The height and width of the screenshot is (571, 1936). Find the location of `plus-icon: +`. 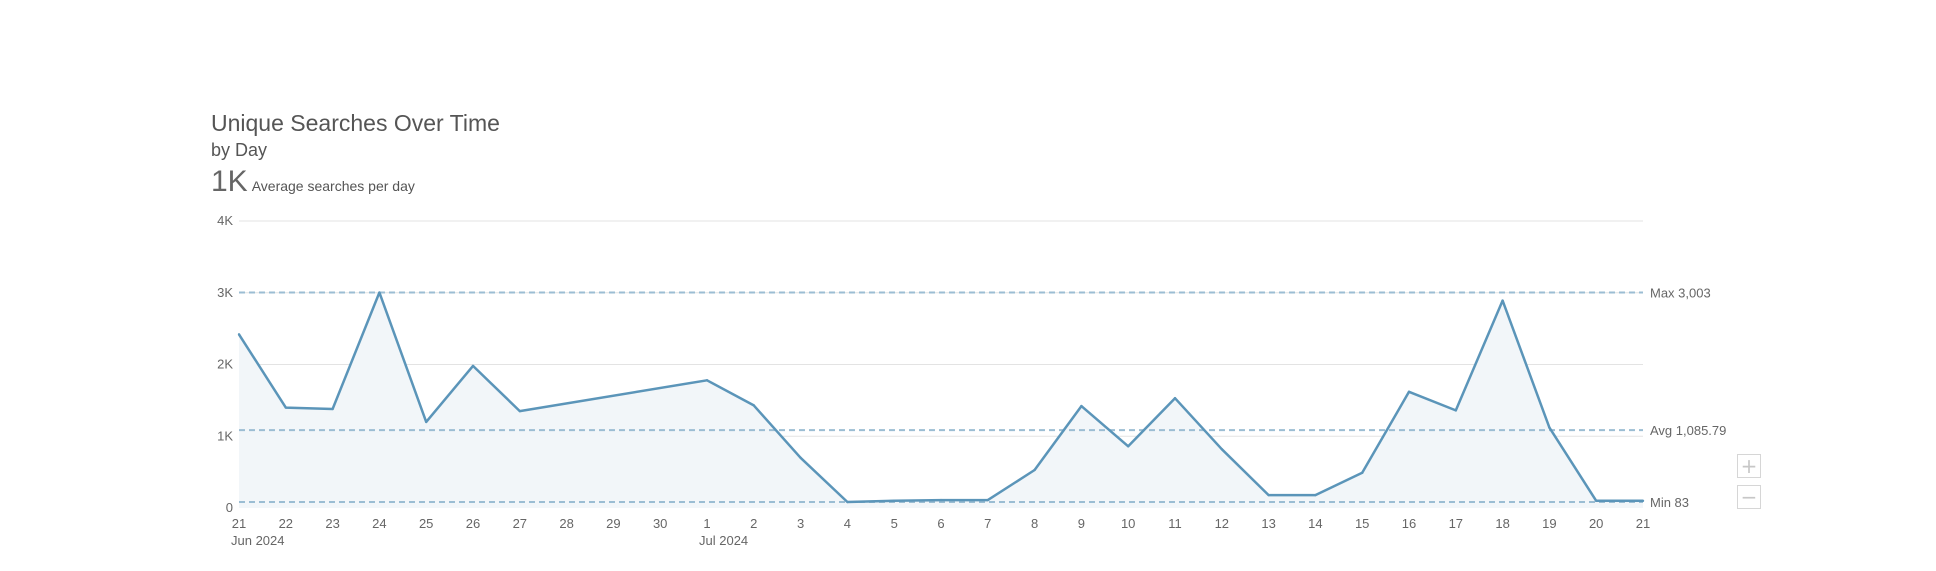

plus-icon: + is located at coordinates (1749, 466).